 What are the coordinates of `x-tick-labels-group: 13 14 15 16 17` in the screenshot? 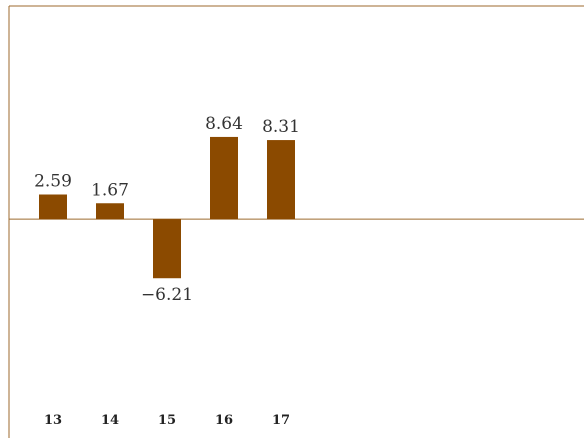 It's located at (167, 420).